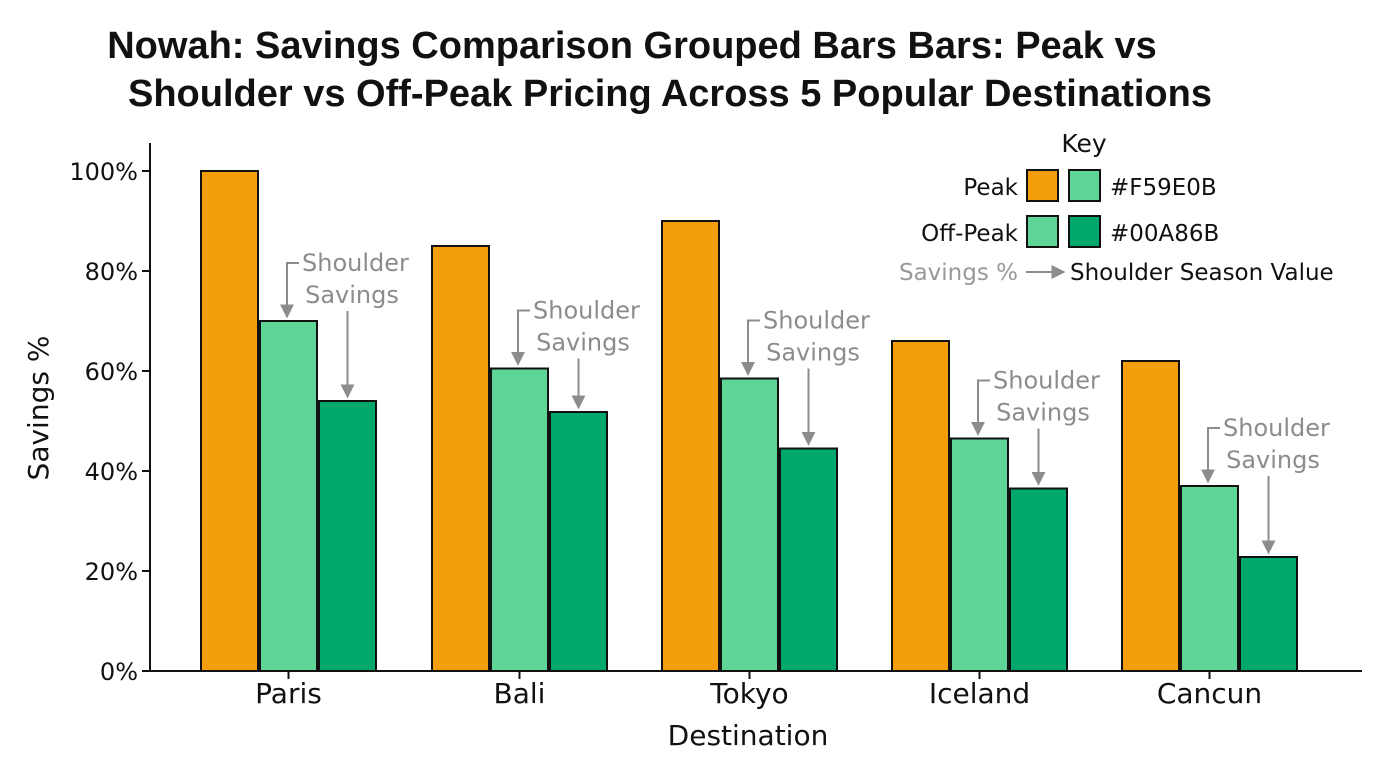 The image size is (1376, 768). What do you see at coordinates (958, 273) in the screenshot?
I see `legend-note-left: Savings %` at bounding box center [958, 273].